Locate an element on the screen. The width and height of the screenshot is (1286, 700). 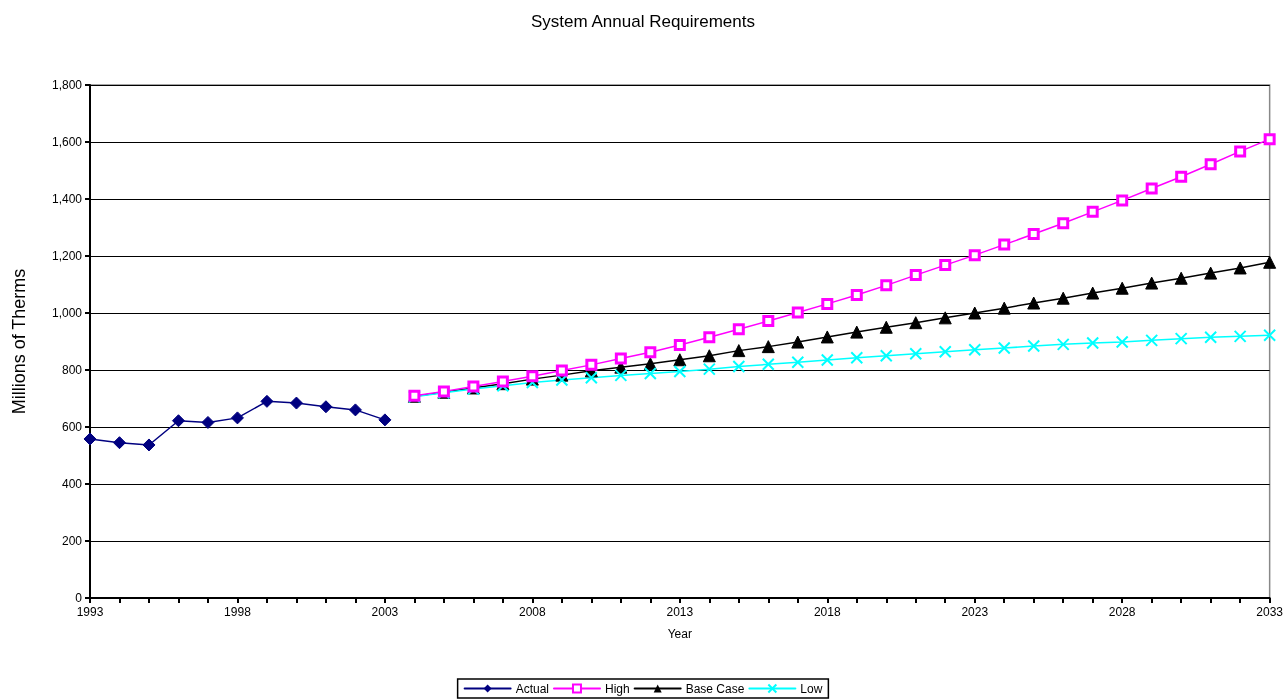
legend-label: Actual is located at coordinates (532, 688).